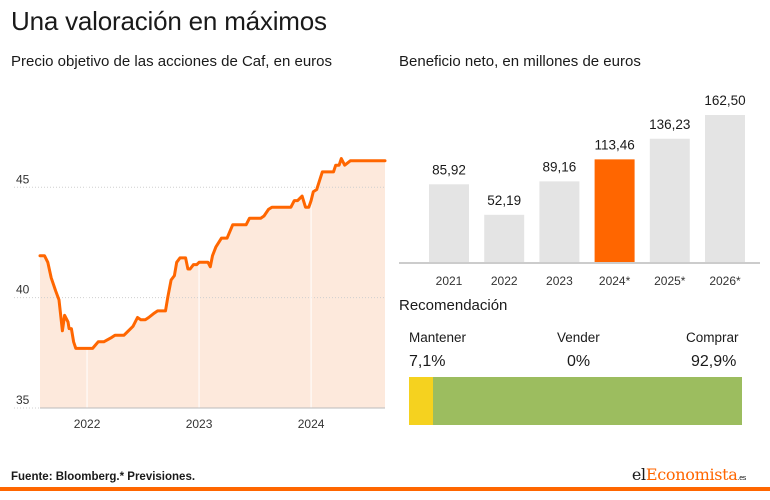  I want to click on page-title: Una valoración en máximos, so click(169, 21).